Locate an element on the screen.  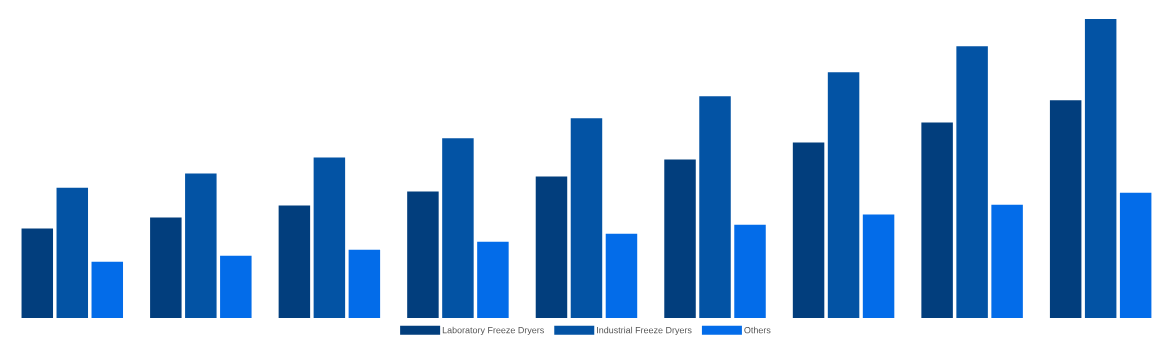
legend-label: Others is located at coordinates (757, 330).